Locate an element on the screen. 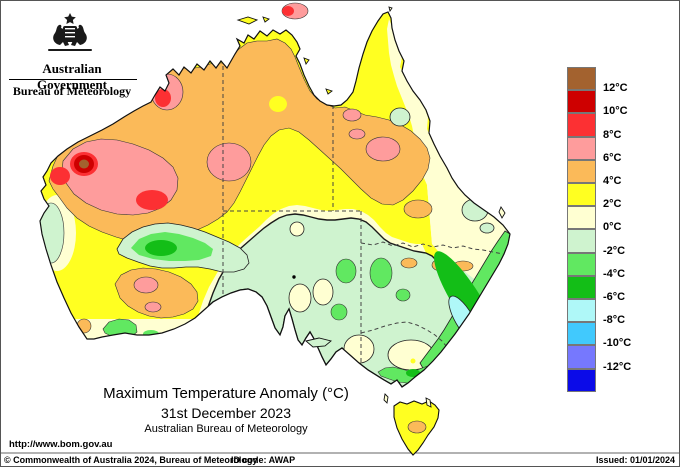 The height and width of the screenshot is (467, 680). map-blob-orange-swqld is located at coordinates (418, 209).